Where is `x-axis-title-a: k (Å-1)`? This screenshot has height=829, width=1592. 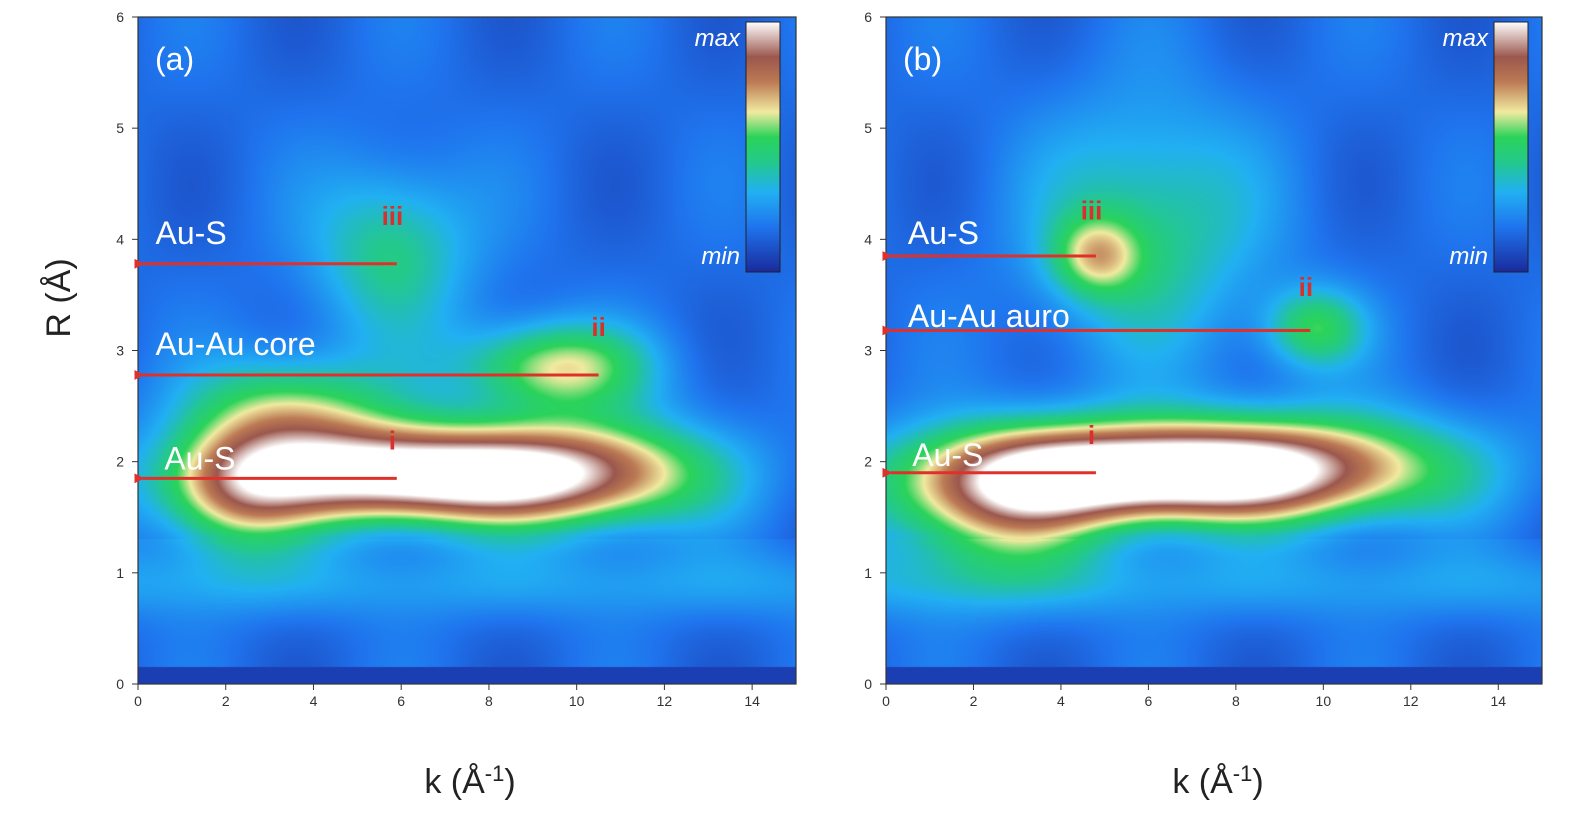
x-axis-title-a: k (Å-1) is located at coordinates (469, 781).